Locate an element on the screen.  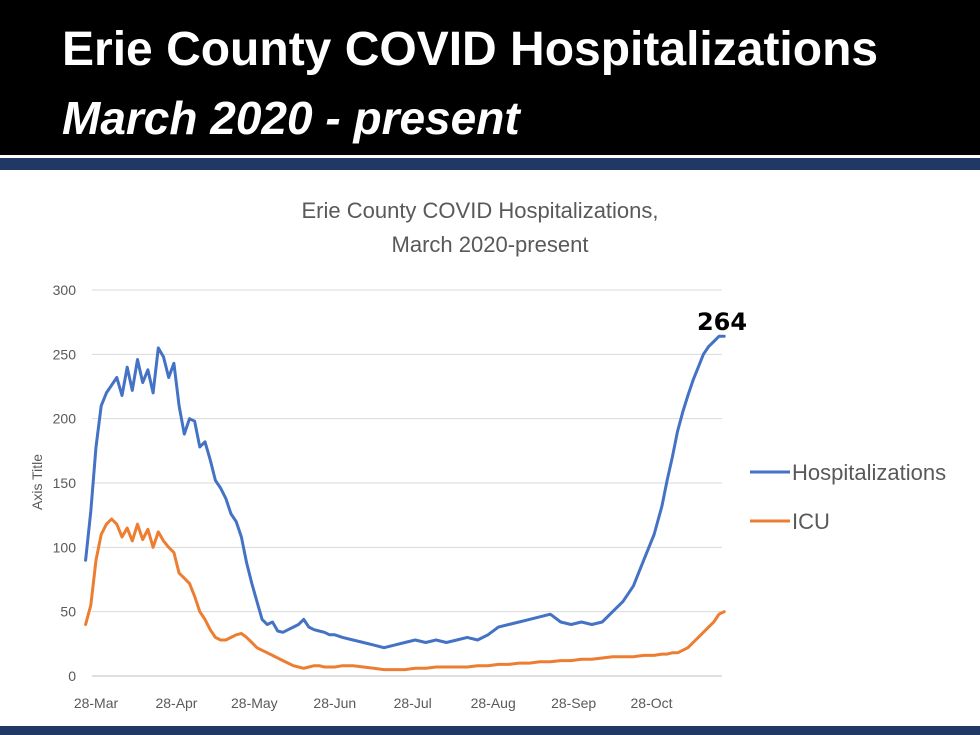
x-tick-label: 28-Sep is located at coordinates (573, 703).